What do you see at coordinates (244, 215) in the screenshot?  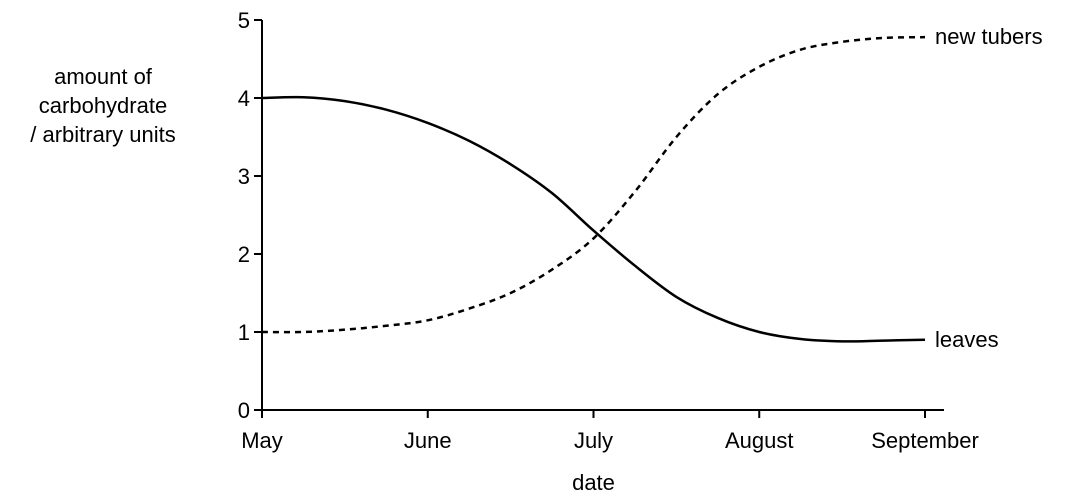 I see `y-tick-labels: 0 1 2 3 4 5` at bounding box center [244, 215].